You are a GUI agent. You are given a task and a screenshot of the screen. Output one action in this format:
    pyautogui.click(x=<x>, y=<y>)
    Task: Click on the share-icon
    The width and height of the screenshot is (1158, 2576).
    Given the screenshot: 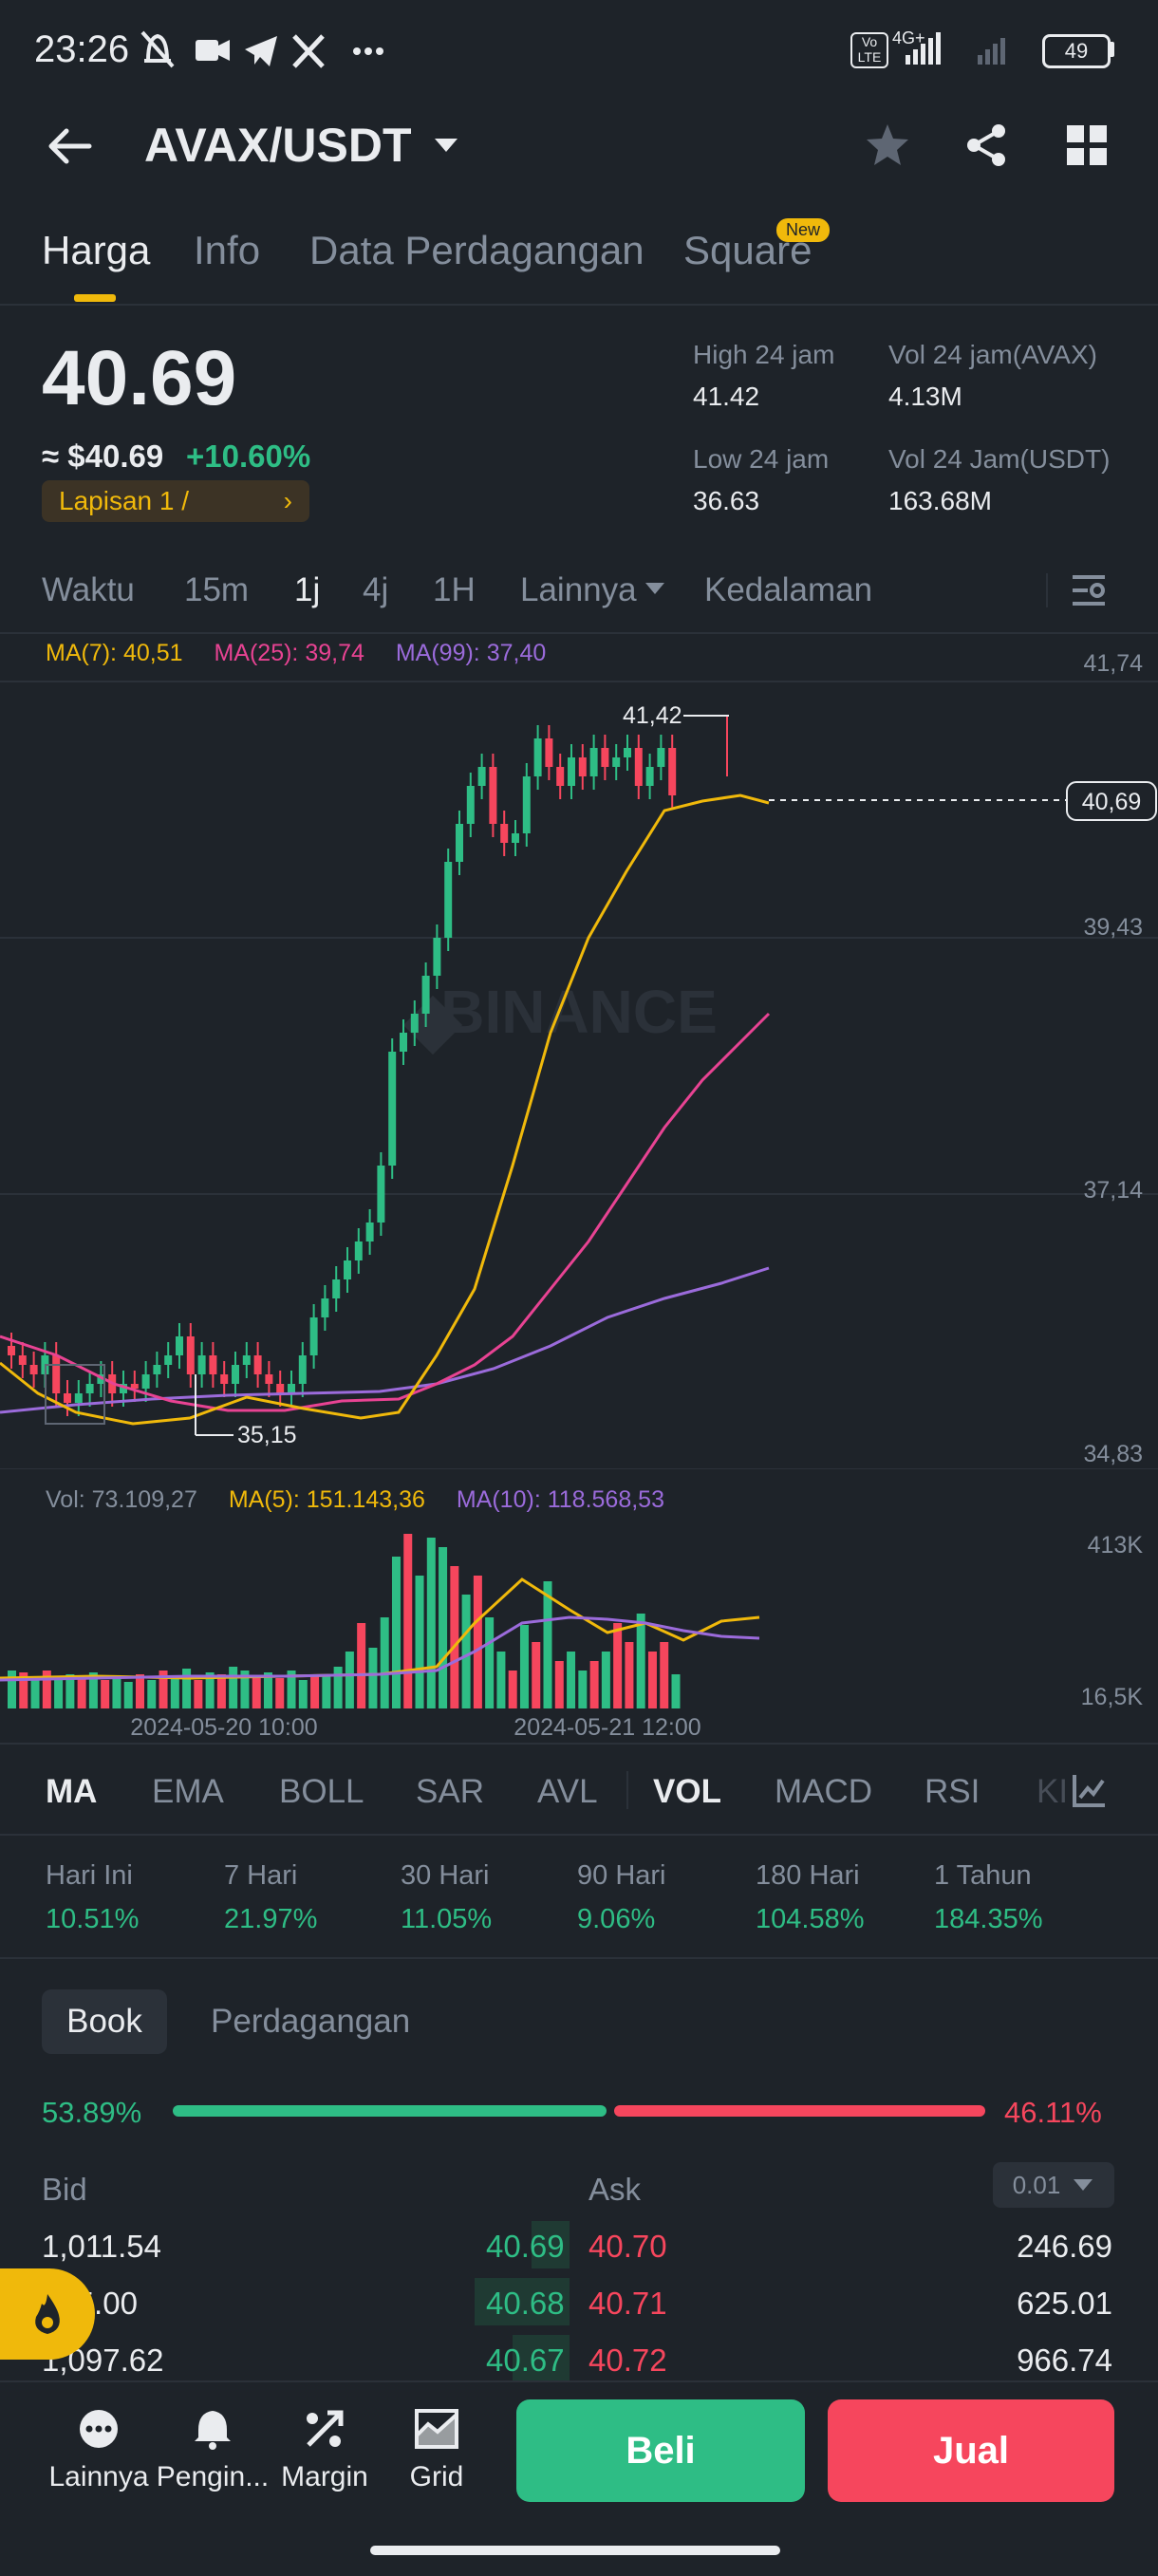 What is the action you would take?
    pyautogui.click(x=986, y=145)
    